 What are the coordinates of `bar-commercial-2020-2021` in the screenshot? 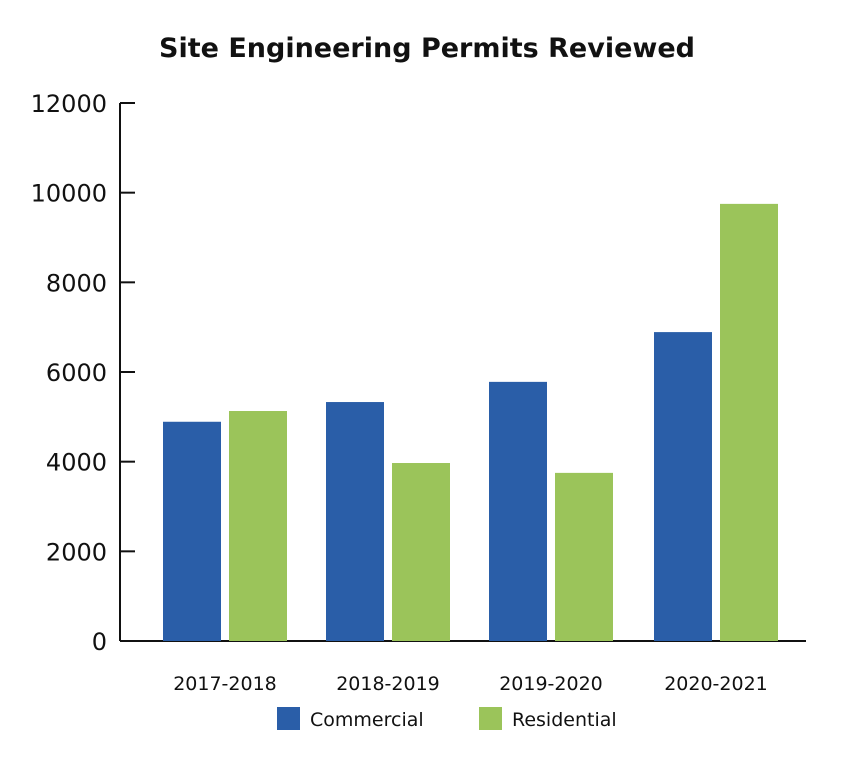 It's located at (683, 486).